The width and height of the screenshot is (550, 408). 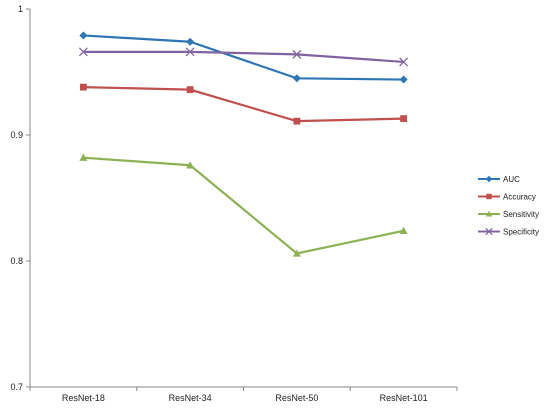 What do you see at coordinates (521, 232) in the screenshot?
I see `legend-label-specificity: Specificity` at bounding box center [521, 232].